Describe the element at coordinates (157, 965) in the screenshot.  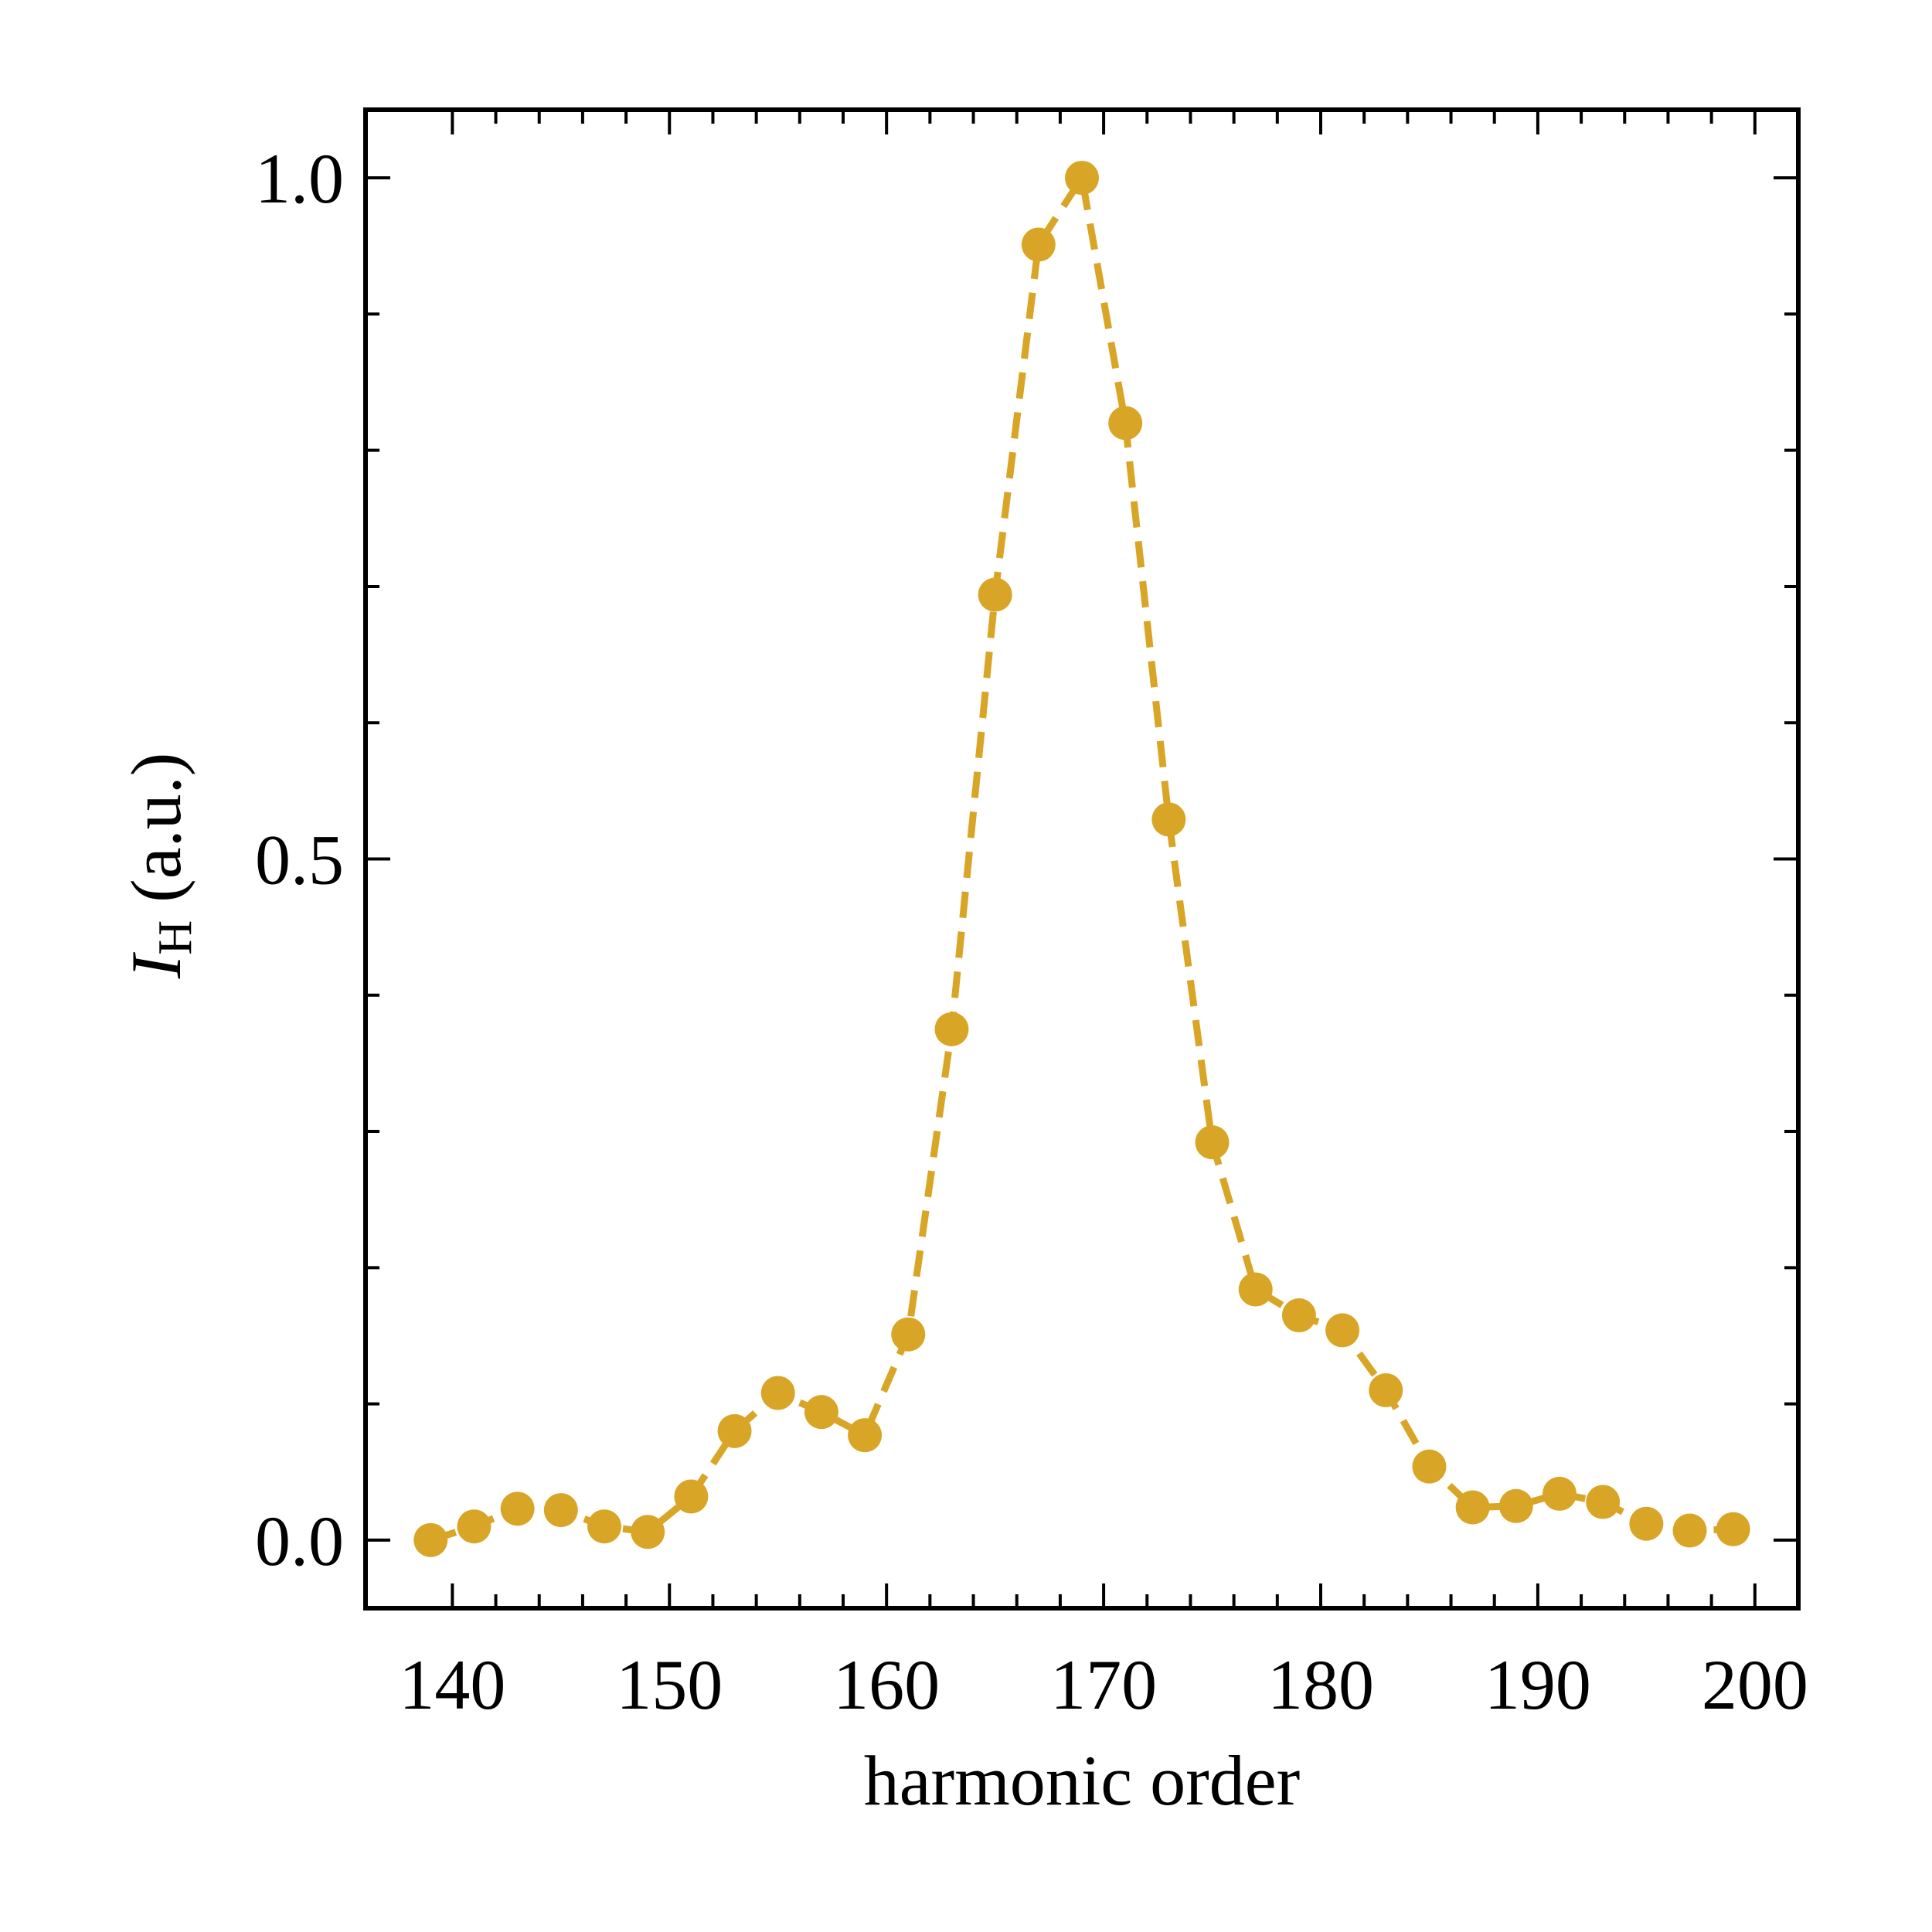
I see `y-axis-label-main: I` at that location.